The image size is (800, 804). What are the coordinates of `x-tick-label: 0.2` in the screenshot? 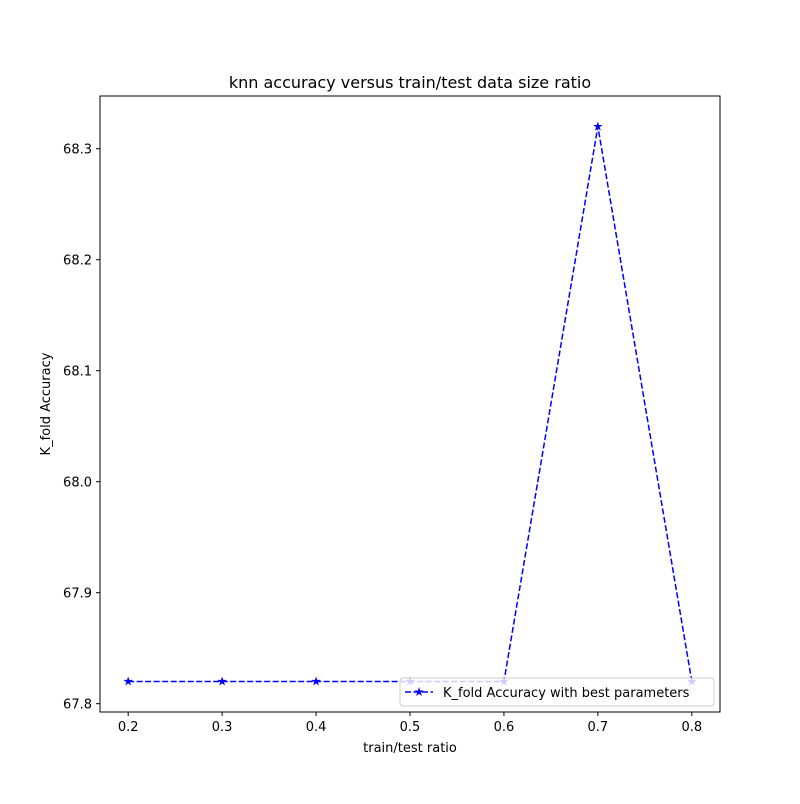 It's located at (128, 727).